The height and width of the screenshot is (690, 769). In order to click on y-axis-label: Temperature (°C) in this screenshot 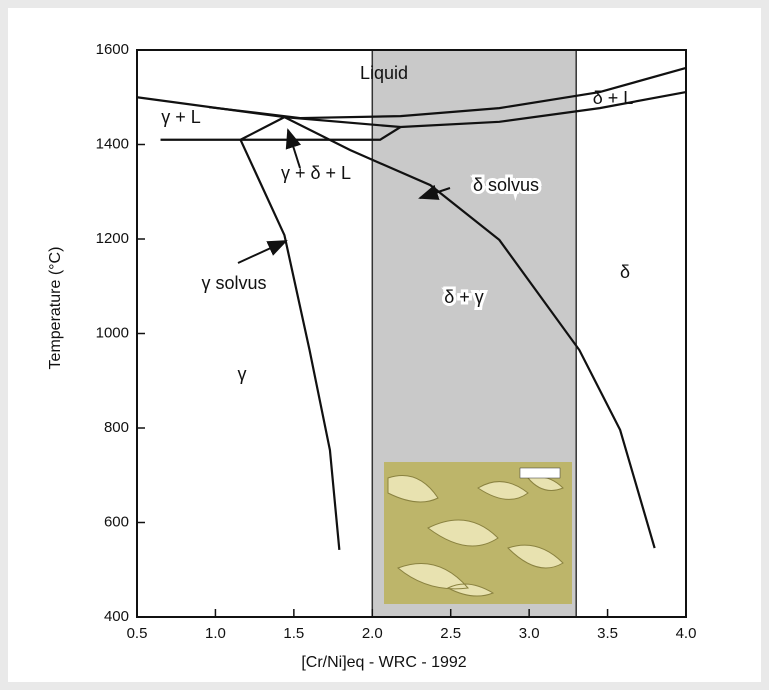, I will do `click(55, 308)`.